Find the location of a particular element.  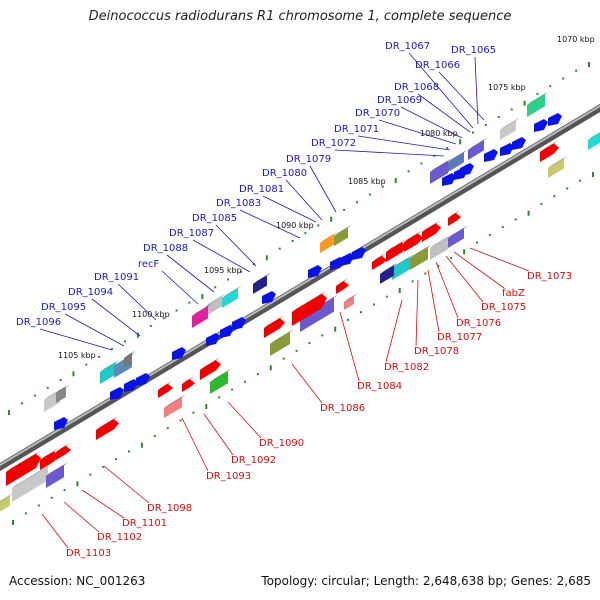

gene-label-lower: fabZ is located at coordinates (513, 293).